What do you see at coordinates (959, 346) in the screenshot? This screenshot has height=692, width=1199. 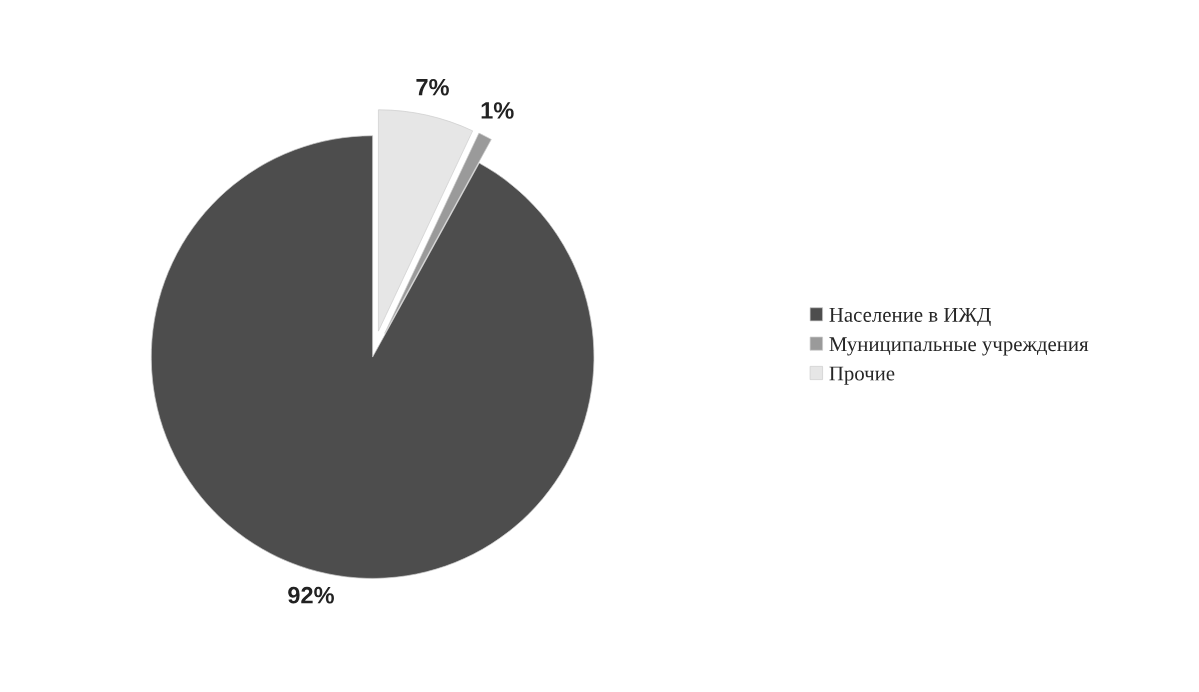 I see `legend-label: Муниципальные учреждения` at bounding box center [959, 346].